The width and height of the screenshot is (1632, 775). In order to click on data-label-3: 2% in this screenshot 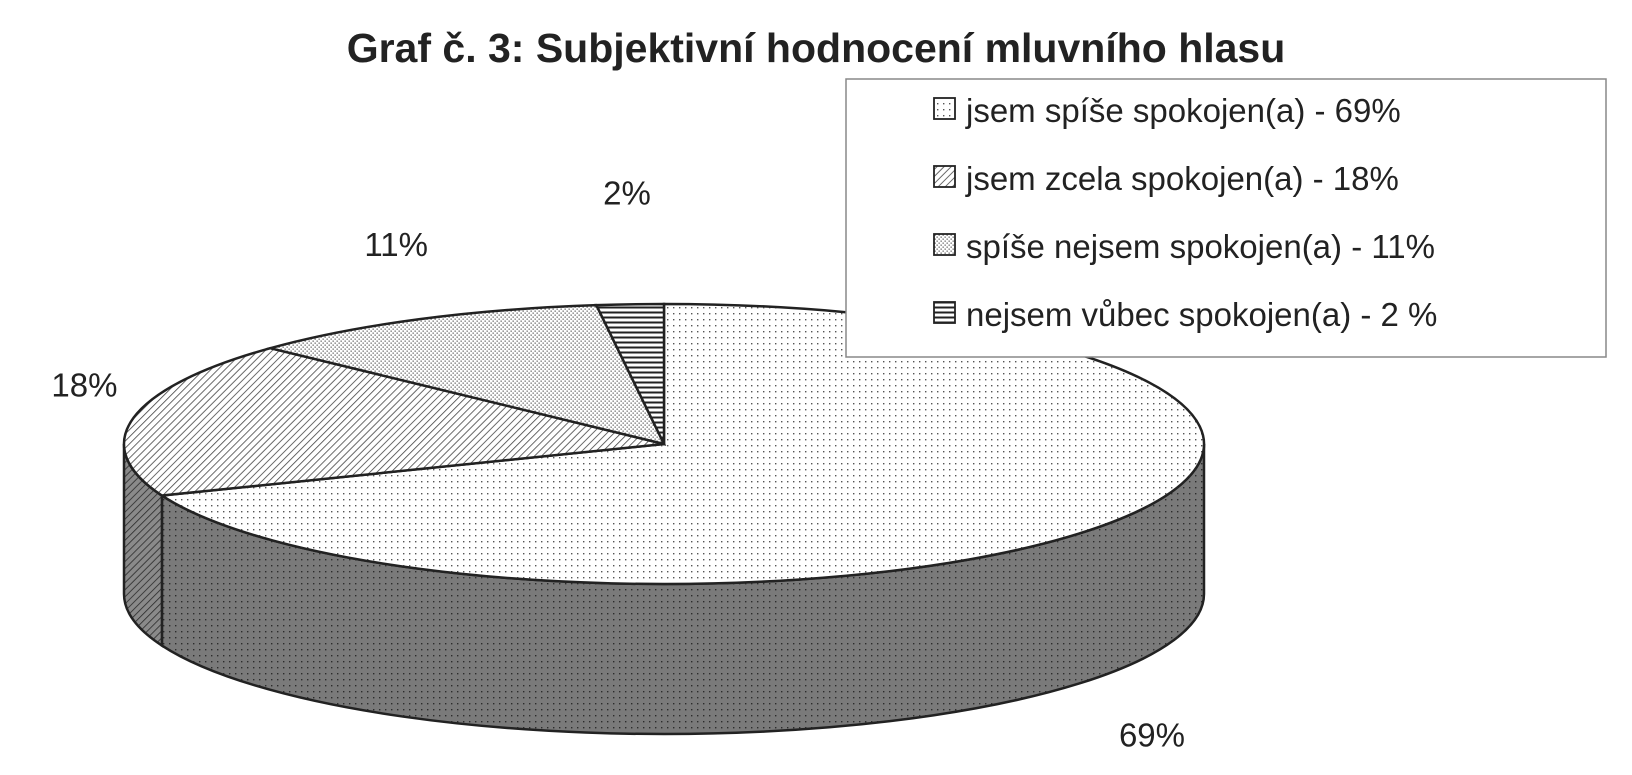, I will do `click(627, 192)`.